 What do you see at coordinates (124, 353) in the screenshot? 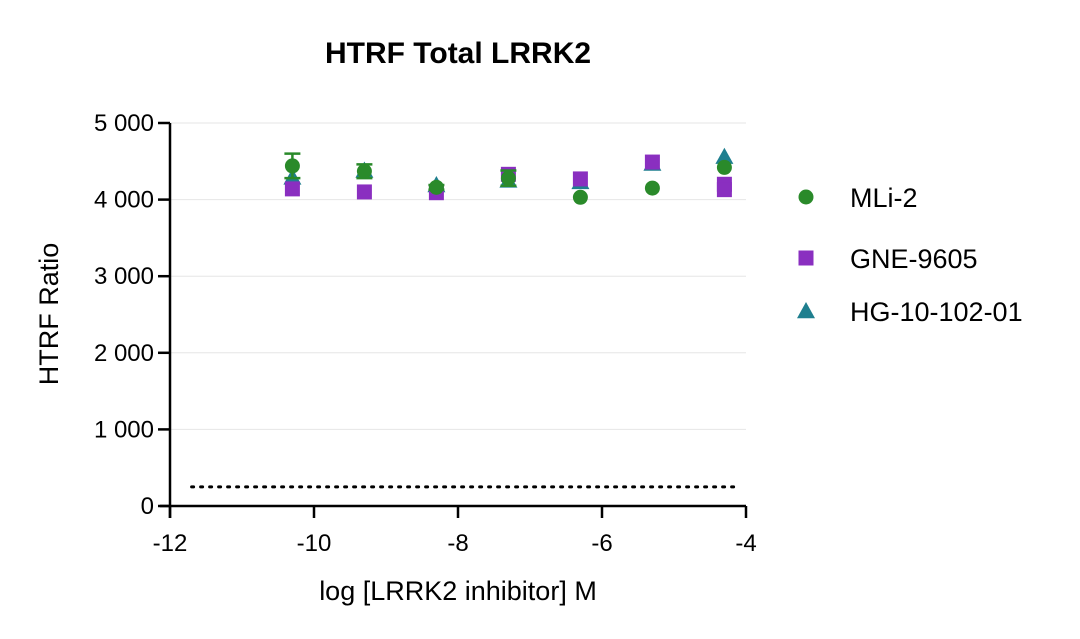
I see `y-tick-label: 2 000` at bounding box center [124, 353].